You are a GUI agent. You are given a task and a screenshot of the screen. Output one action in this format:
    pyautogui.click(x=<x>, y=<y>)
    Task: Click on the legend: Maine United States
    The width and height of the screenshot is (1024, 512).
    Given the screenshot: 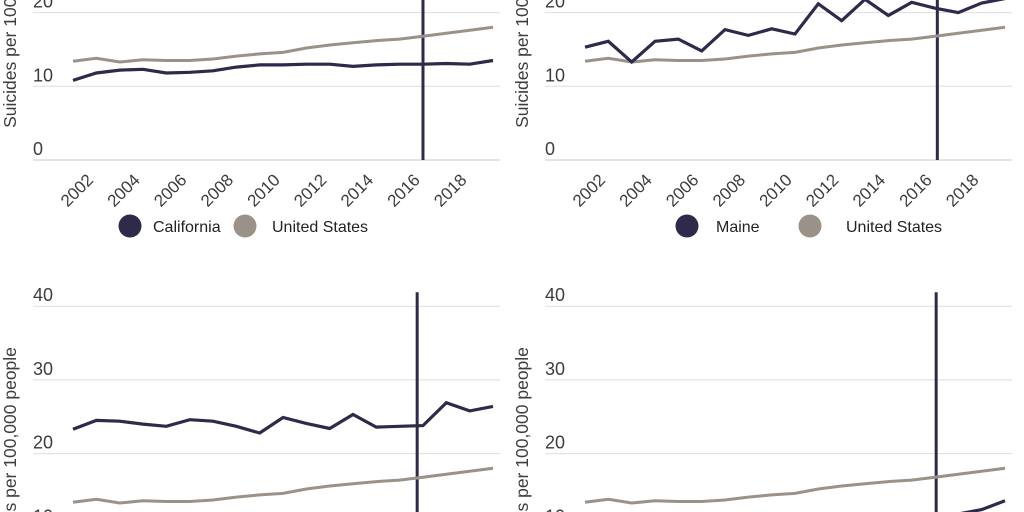 What is the action you would take?
    pyautogui.click(x=808, y=226)
    